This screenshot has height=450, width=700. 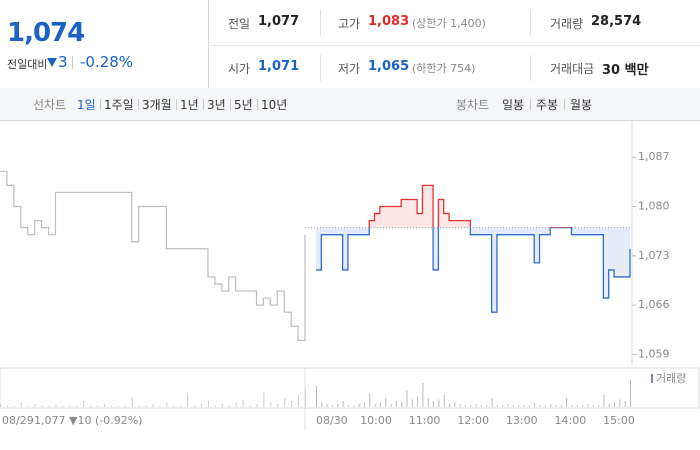 What do you see at coordinates (349, 24) in the screenshot?
I see `stat-label: 고가` at bounding box center [349, 24].